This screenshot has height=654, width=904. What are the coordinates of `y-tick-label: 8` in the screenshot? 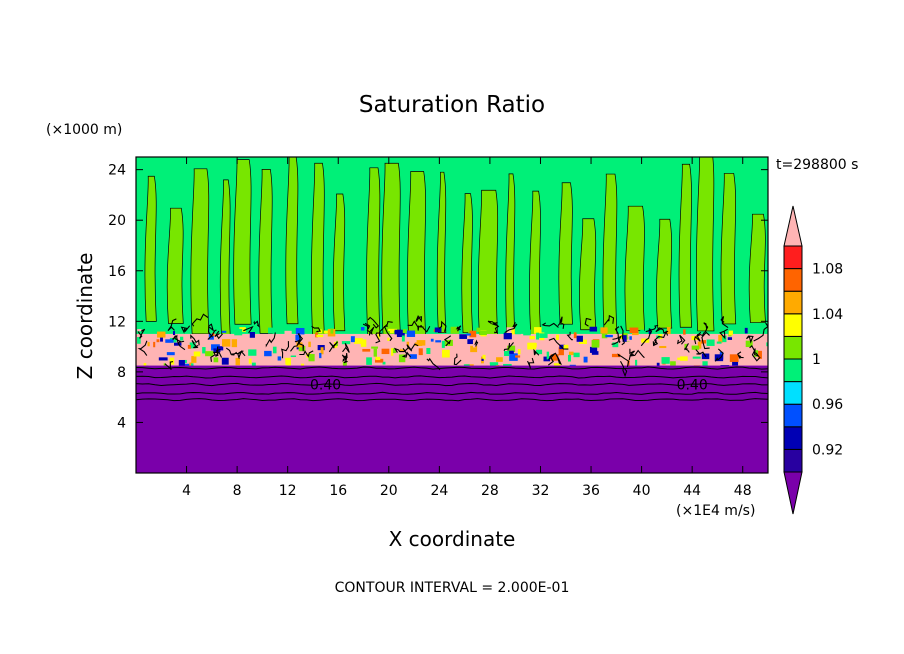 It's located at (121, 373).